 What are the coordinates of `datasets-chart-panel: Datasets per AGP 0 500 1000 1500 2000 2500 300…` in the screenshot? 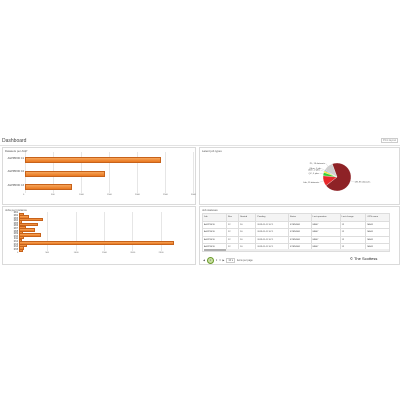 It's located at (99, 176).